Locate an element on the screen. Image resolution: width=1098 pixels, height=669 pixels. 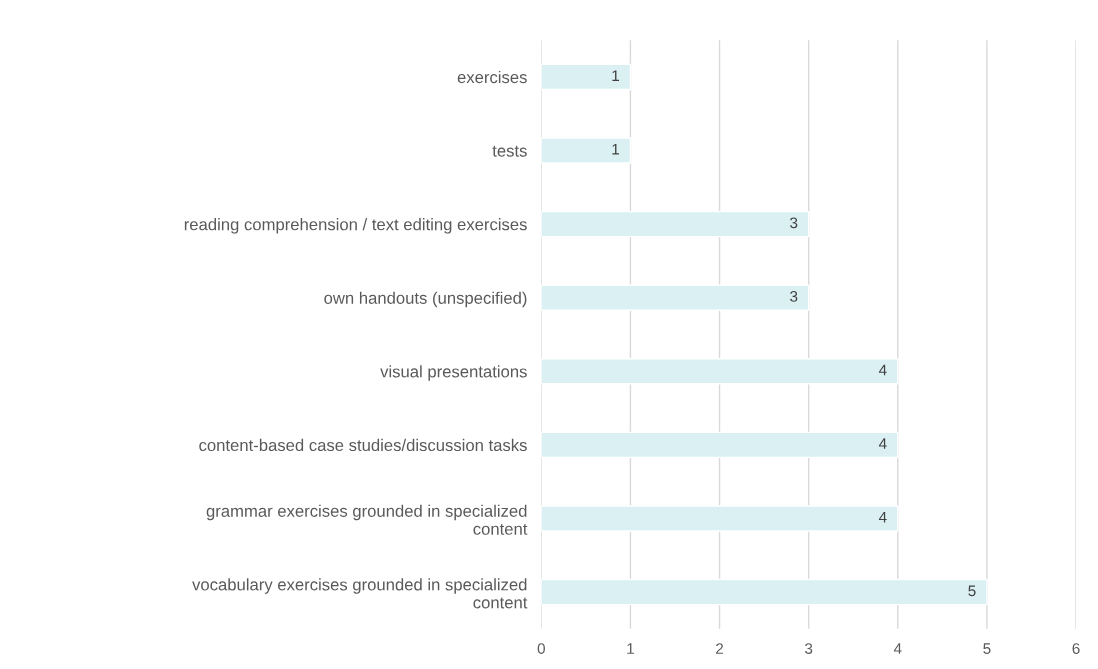
y-tick-label: reading comprehension / text editing exercises is located at coordinates (355, 226).